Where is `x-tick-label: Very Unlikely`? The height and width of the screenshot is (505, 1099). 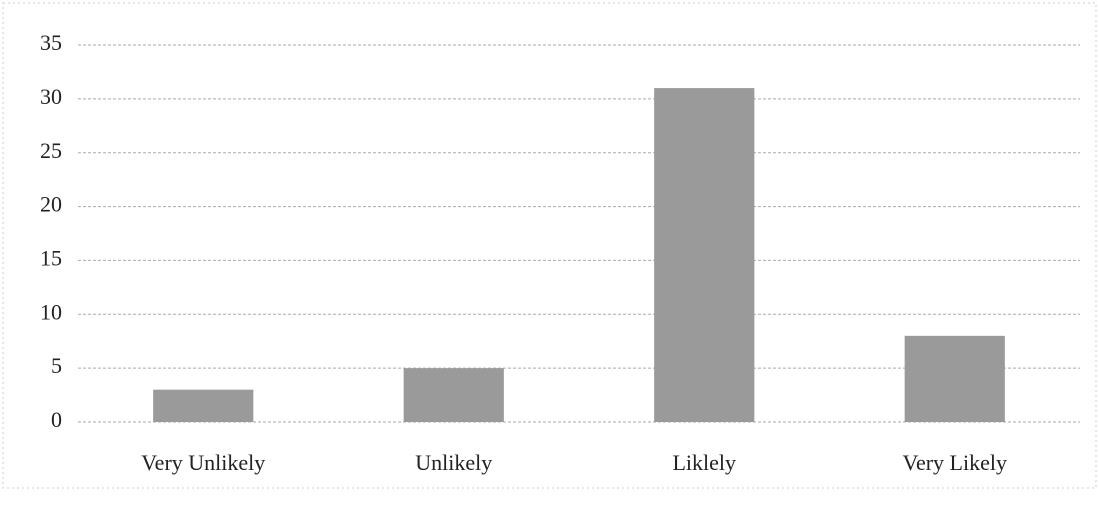 x-tick-label: Very Unlikely is located at coordinates (203, 462).